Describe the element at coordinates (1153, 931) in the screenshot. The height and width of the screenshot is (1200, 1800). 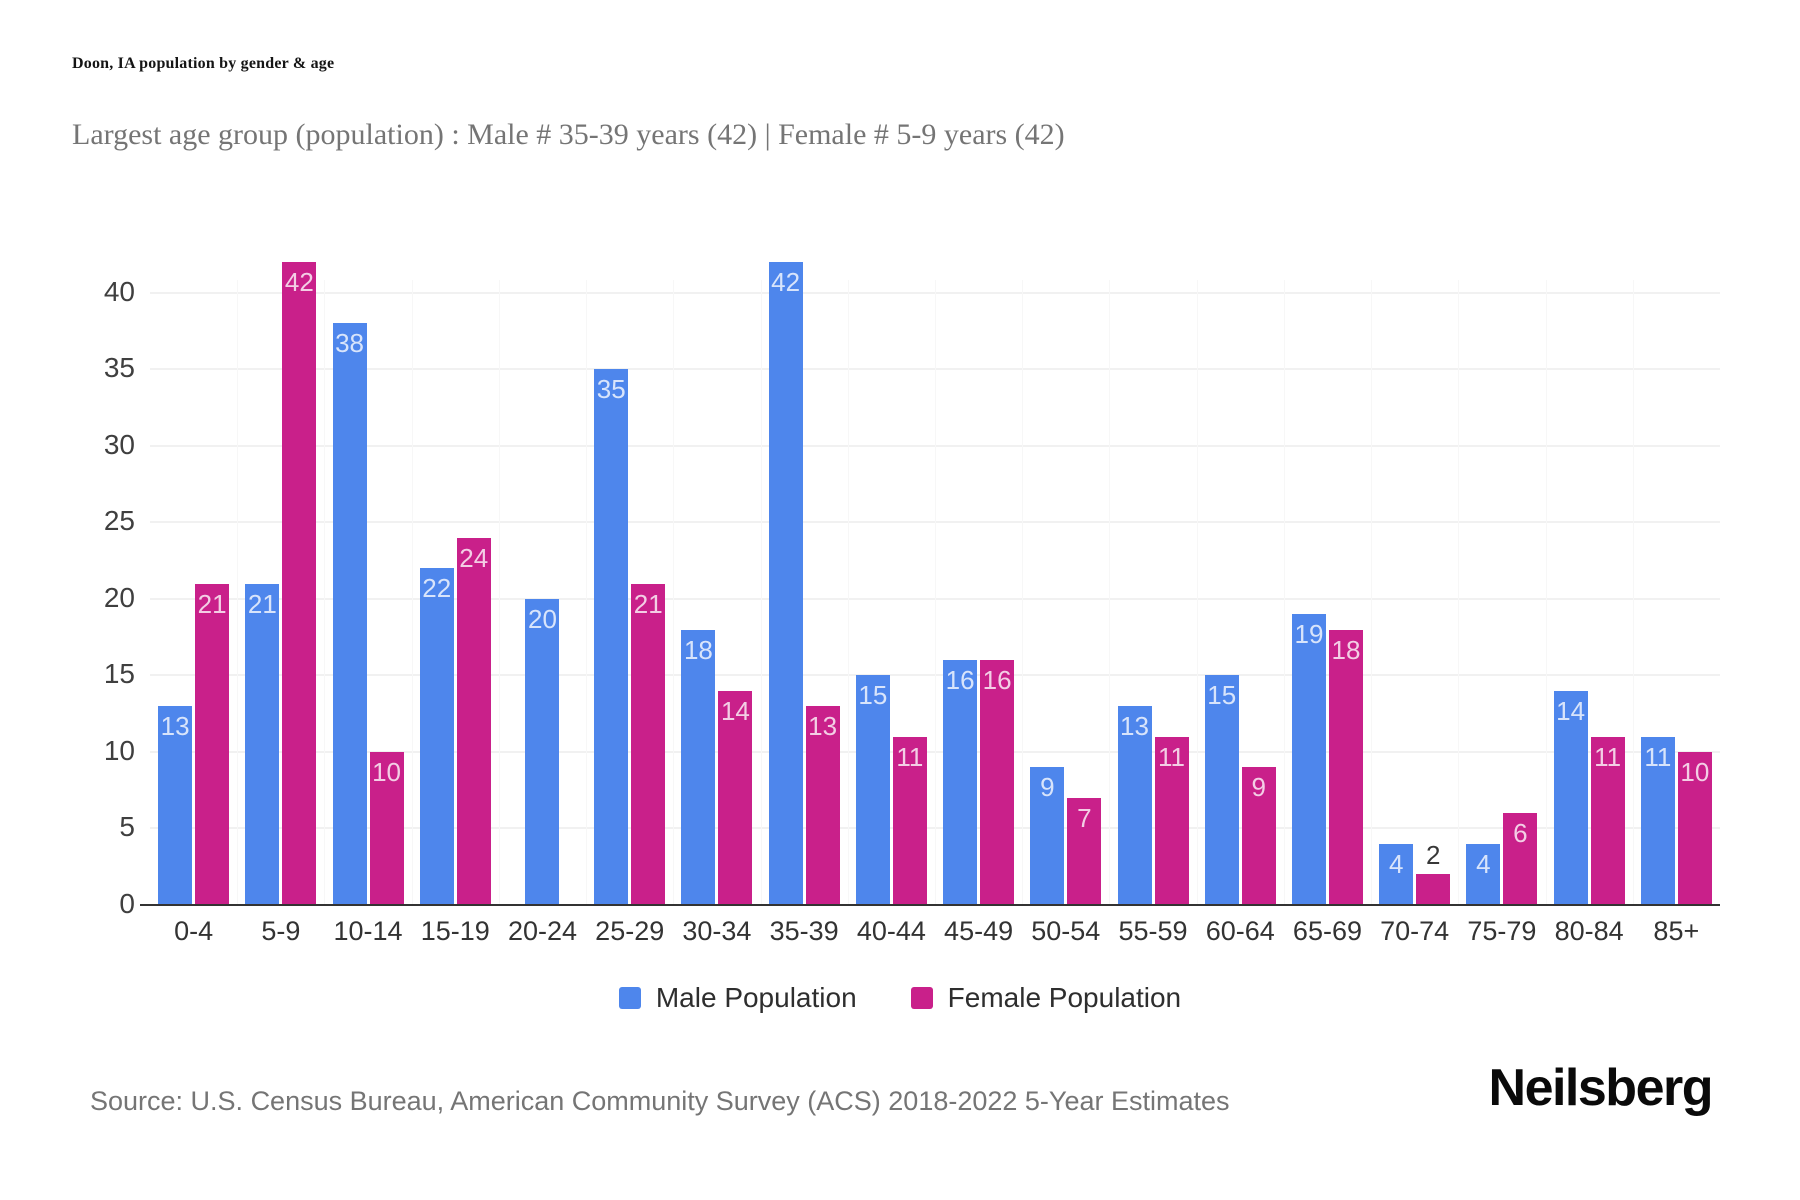
I see `x-tick-55-59: 55-59` at that location.